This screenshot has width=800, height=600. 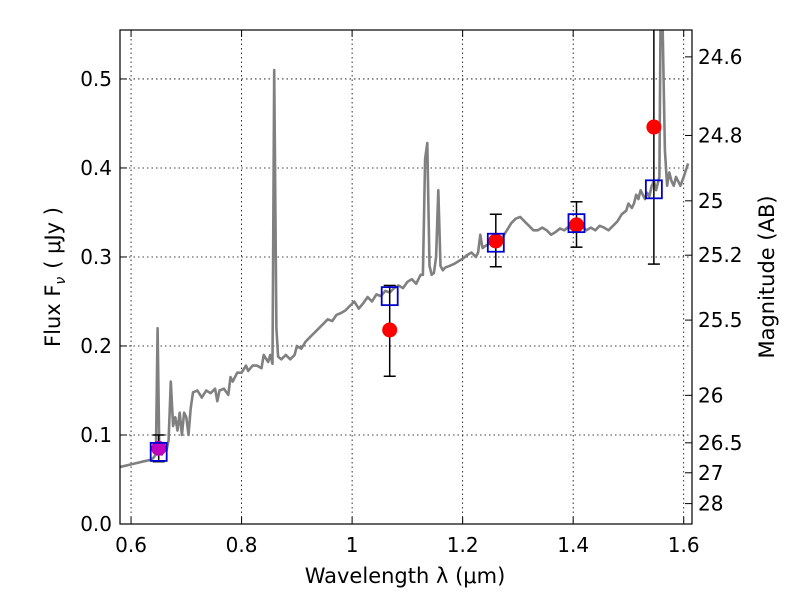 What do you see at coordinates (96, 346) in the screenshot?
I see `y-tick-label: 0.2` at bounding box center [96, 346].